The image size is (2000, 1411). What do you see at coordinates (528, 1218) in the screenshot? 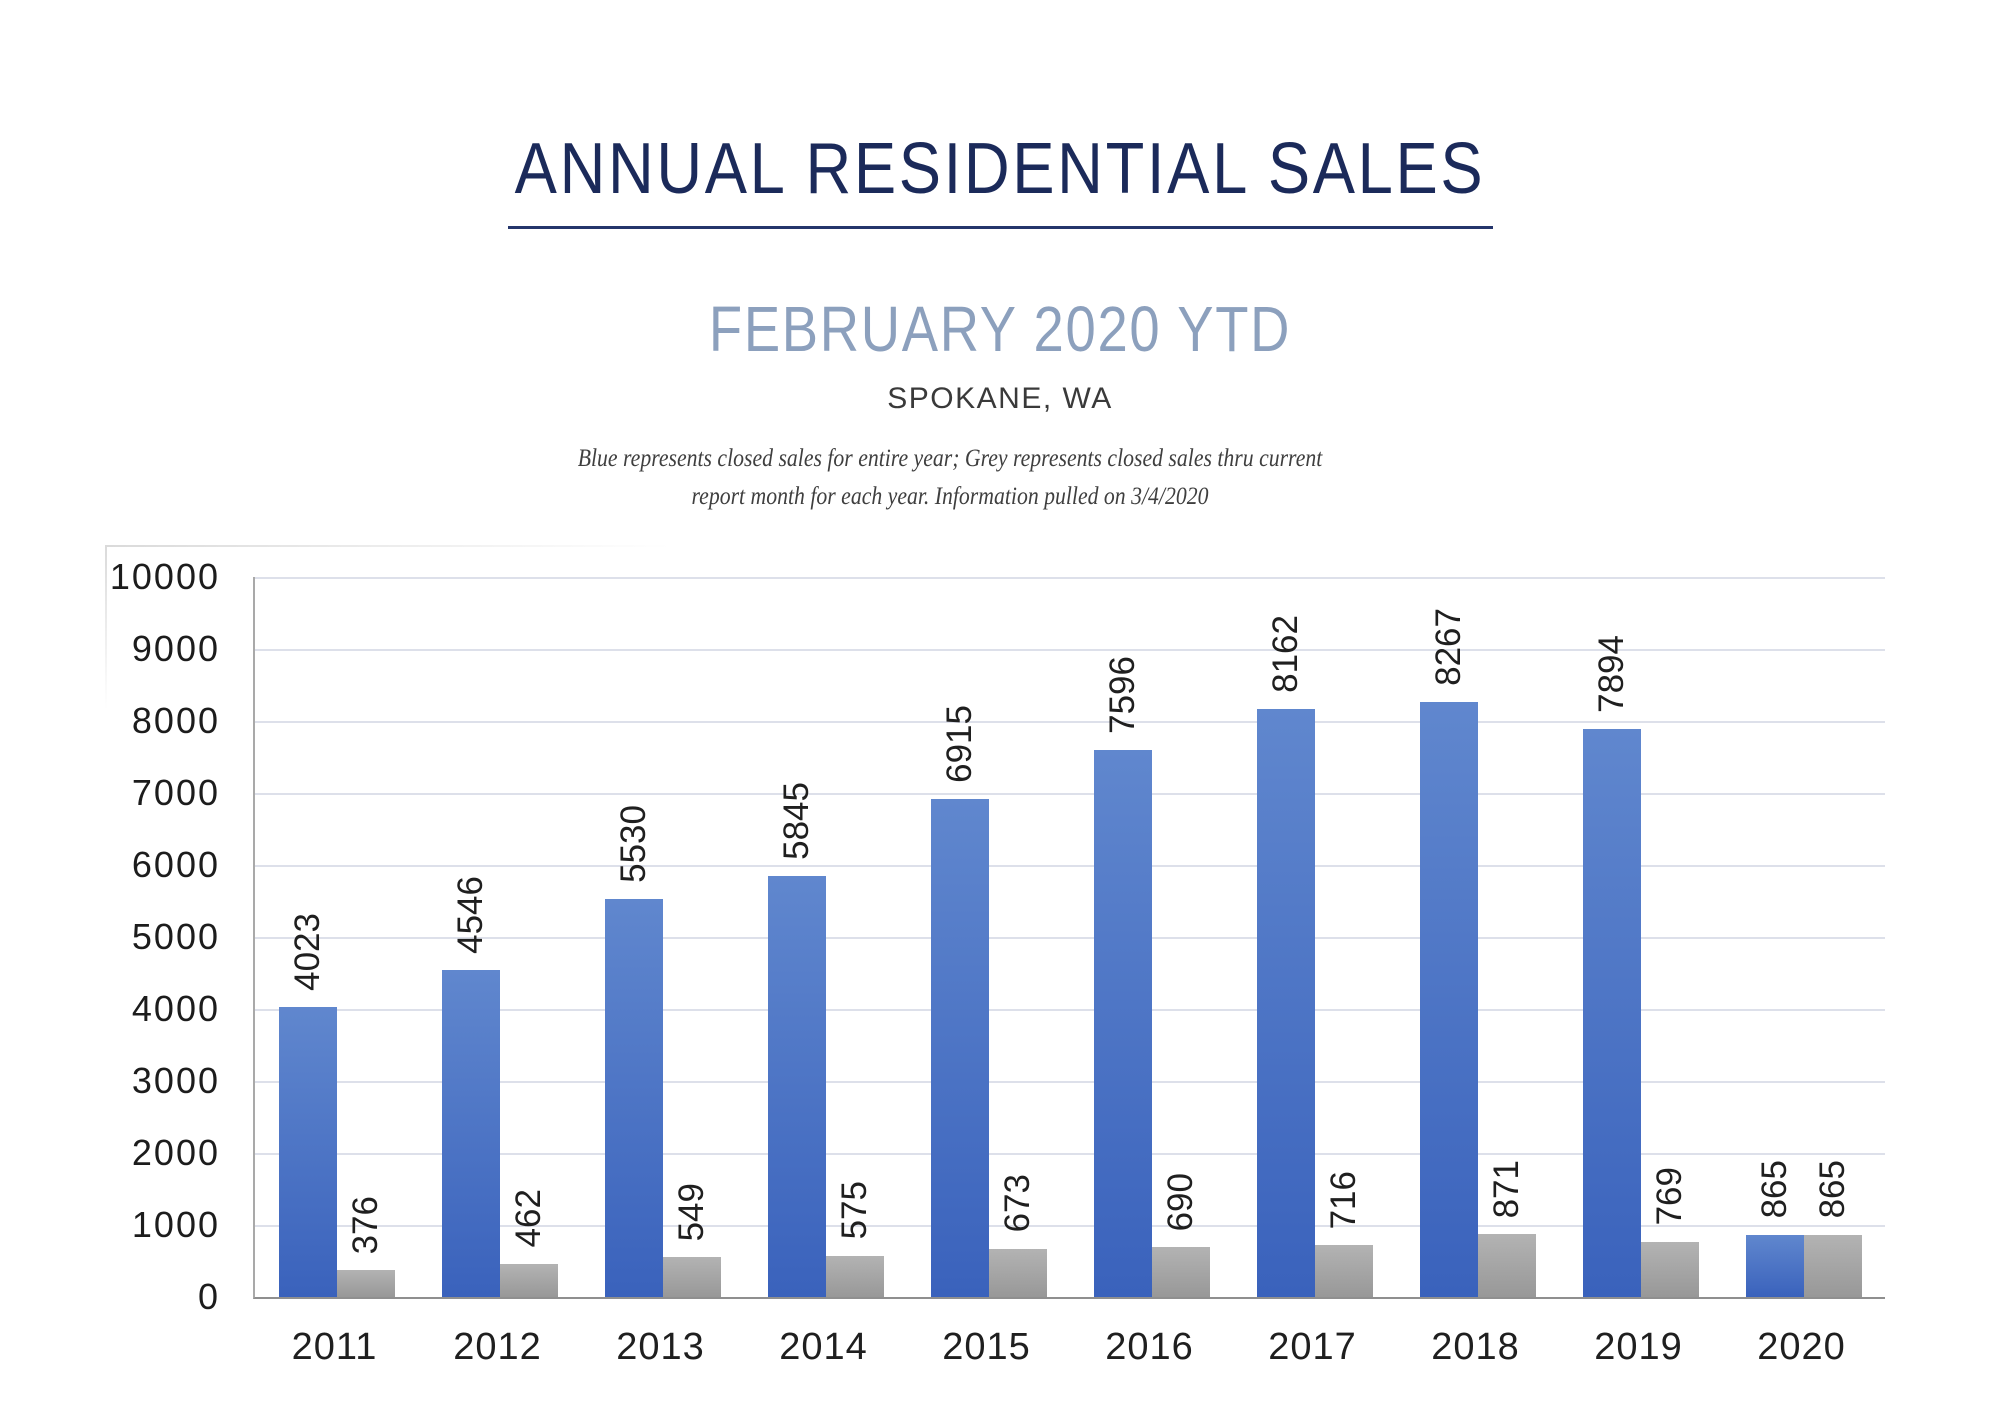
I see `bar-value-label: 462` at bounding box center [528, 1218].